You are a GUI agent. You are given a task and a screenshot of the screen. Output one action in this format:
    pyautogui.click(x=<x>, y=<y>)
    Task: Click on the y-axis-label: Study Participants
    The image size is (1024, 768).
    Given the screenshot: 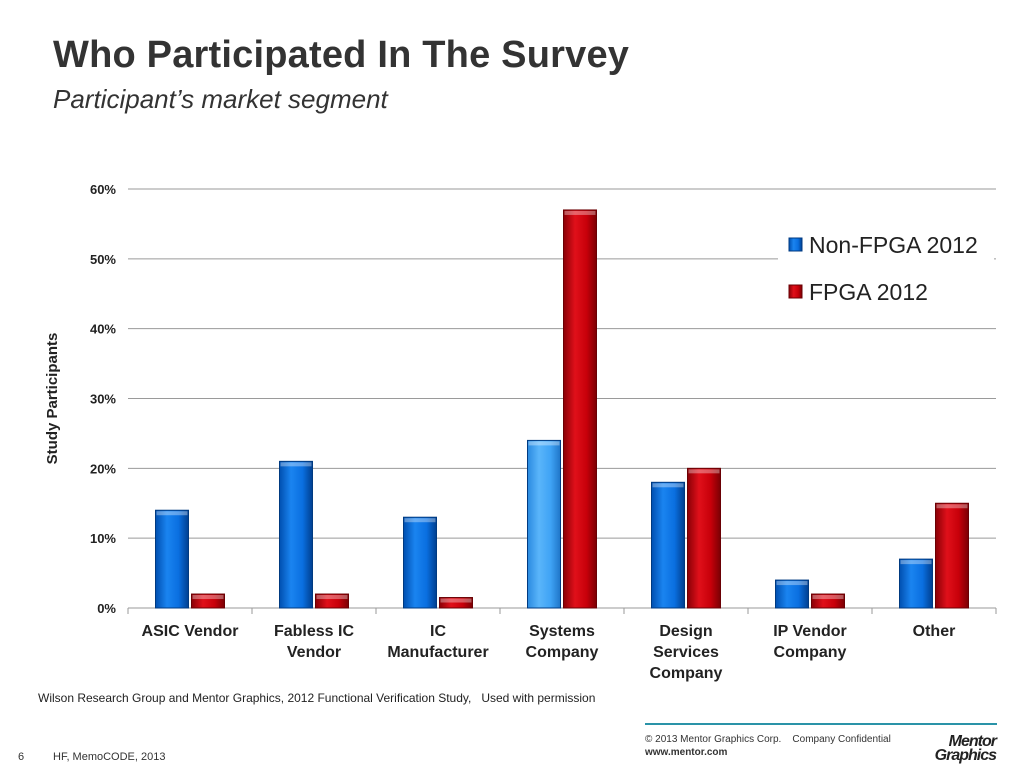 What is the action you would take?
    pyautogui.click(x=52, y=399)
    